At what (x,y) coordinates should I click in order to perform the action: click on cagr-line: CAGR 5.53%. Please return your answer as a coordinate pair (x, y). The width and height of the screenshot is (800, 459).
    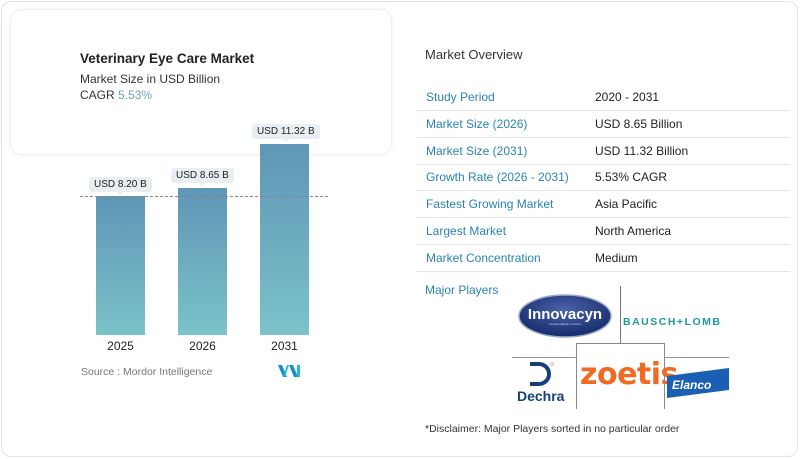
    Looking at the image, I should click on (116, 95).